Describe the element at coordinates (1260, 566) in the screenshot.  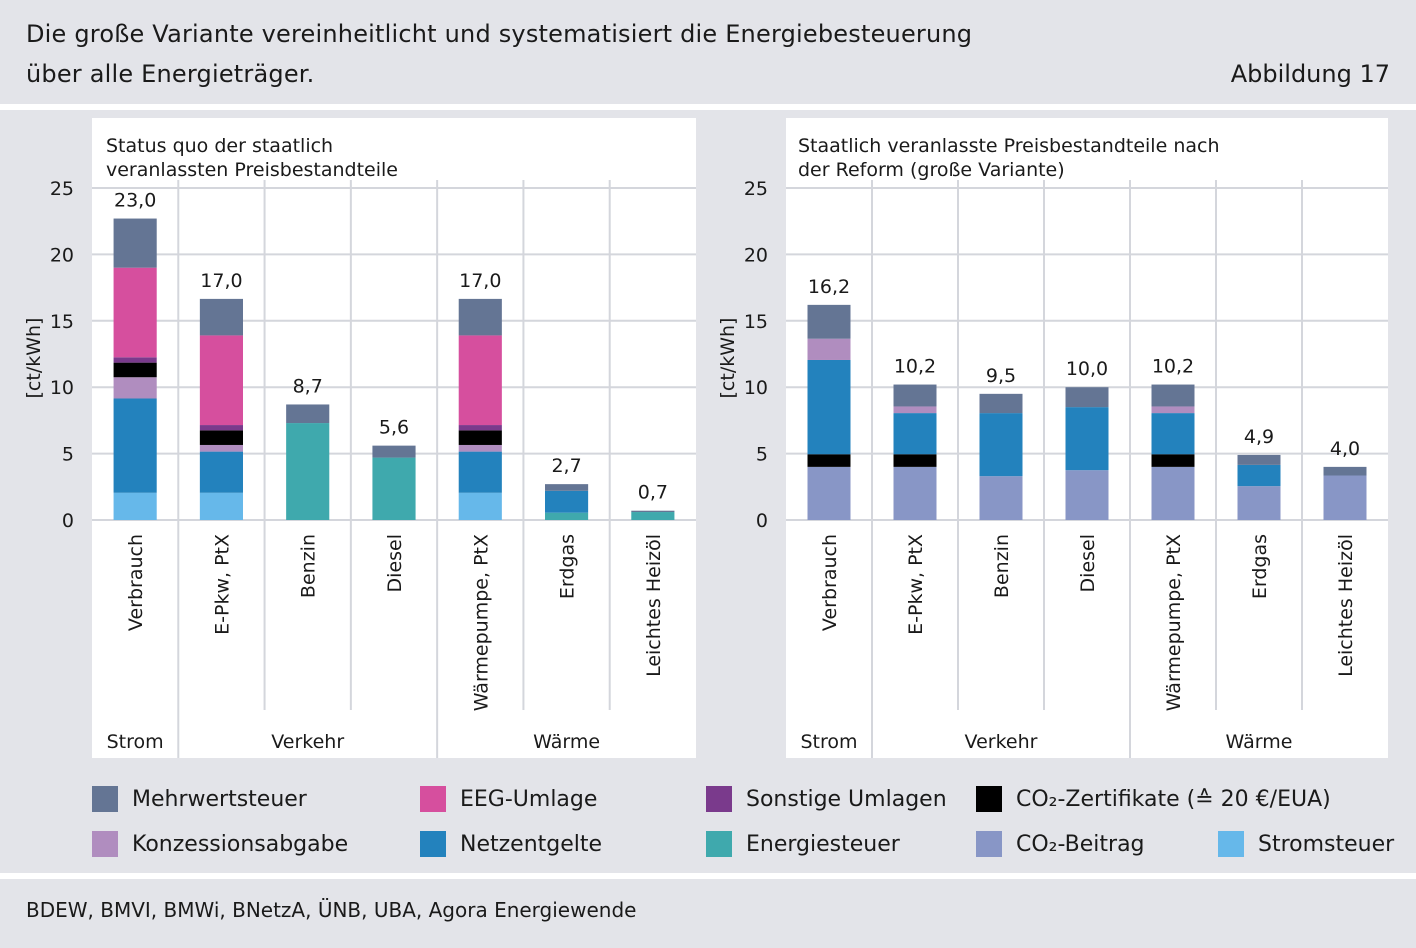
I see `category-label: Erdgas` at that location.